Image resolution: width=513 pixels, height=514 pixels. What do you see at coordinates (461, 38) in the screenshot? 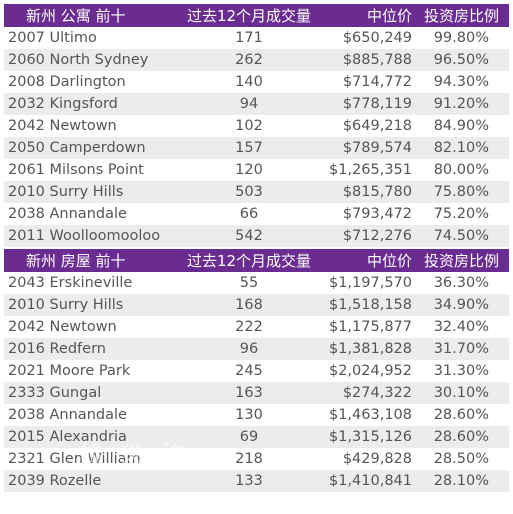
I see `investor-ratio-cell: 99.80%` at bounding box center [461, 38].